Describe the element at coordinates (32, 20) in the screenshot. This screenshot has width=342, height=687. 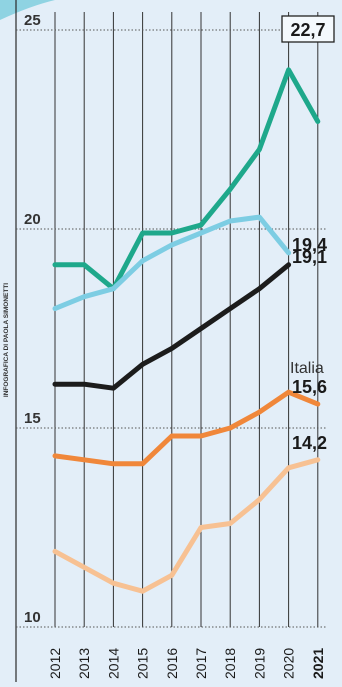
I see `y-tick-label: 25` at that location.